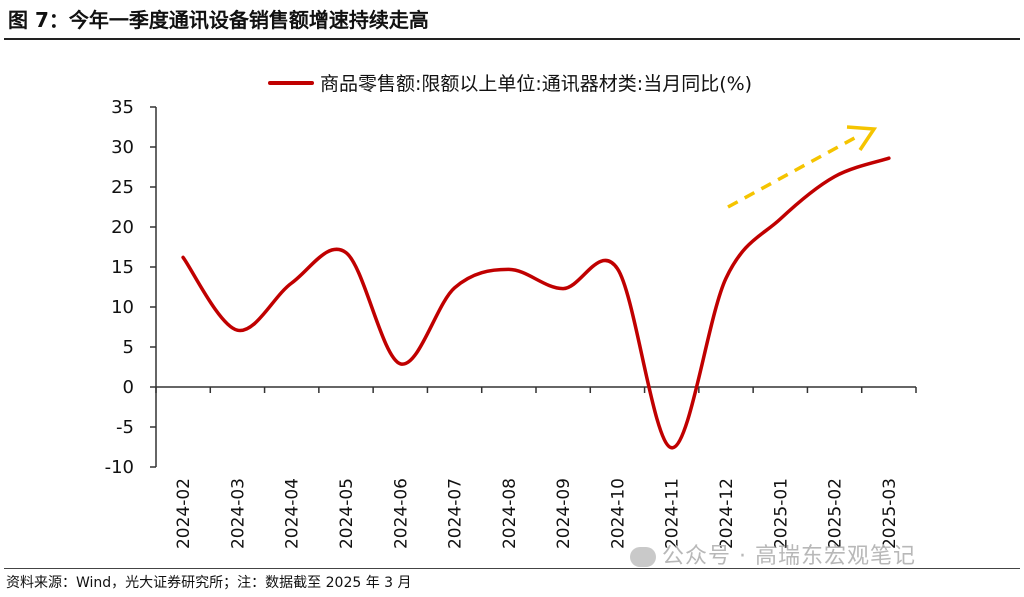  I want to click on x-tick-label: 2024-09, so click(564, 513).